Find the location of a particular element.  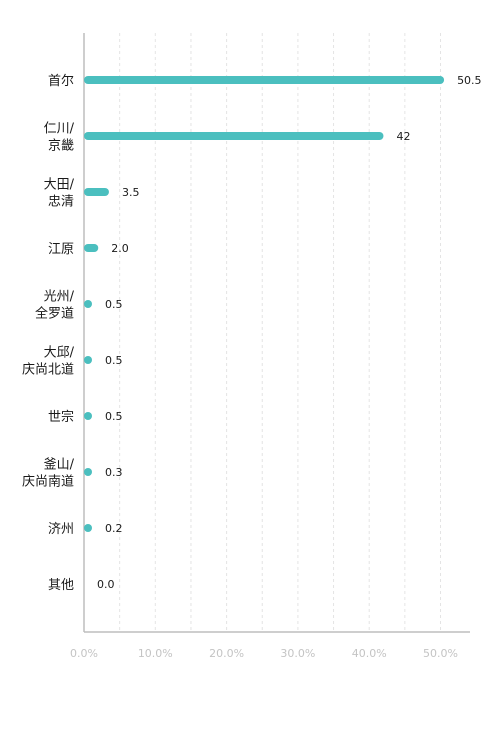

category-label-1-0: 仁川/ is located at coordinates (59, 129).